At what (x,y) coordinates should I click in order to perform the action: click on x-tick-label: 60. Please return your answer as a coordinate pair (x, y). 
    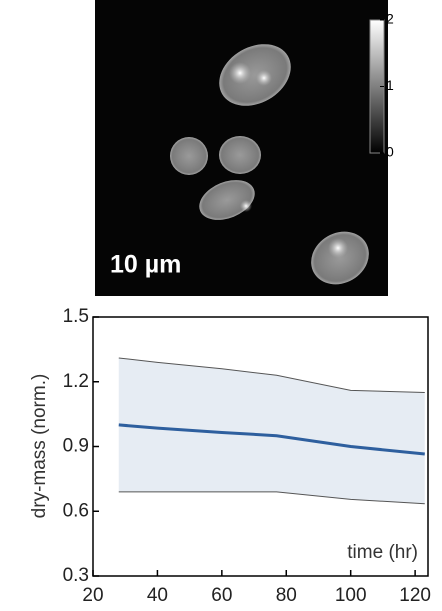
    Looking at the image, I should click on (221, 595).